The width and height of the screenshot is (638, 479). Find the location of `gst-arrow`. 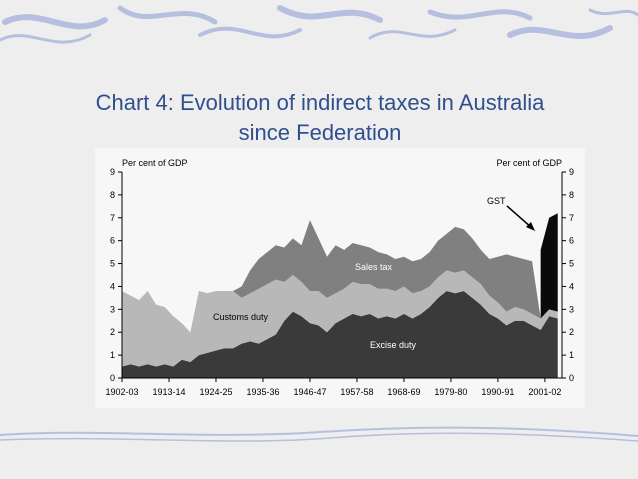

gst-arrow is located at coordinates (519, 217).